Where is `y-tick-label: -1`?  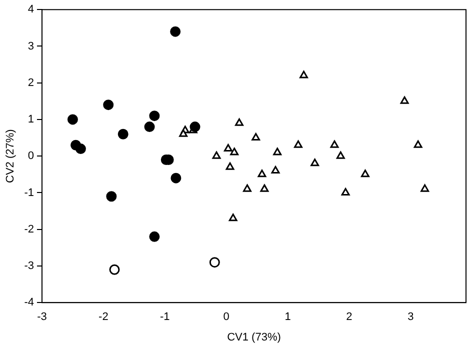 y-tick-label: -1 is located at coordinates (29, 192).